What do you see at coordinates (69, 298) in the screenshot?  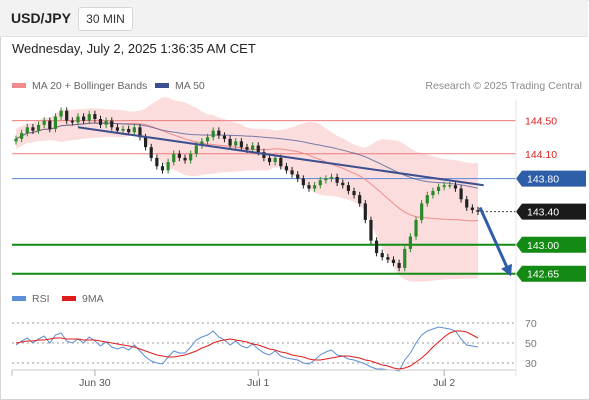 I see `legend-9ma-swatch` at bounding box center [69, 298].